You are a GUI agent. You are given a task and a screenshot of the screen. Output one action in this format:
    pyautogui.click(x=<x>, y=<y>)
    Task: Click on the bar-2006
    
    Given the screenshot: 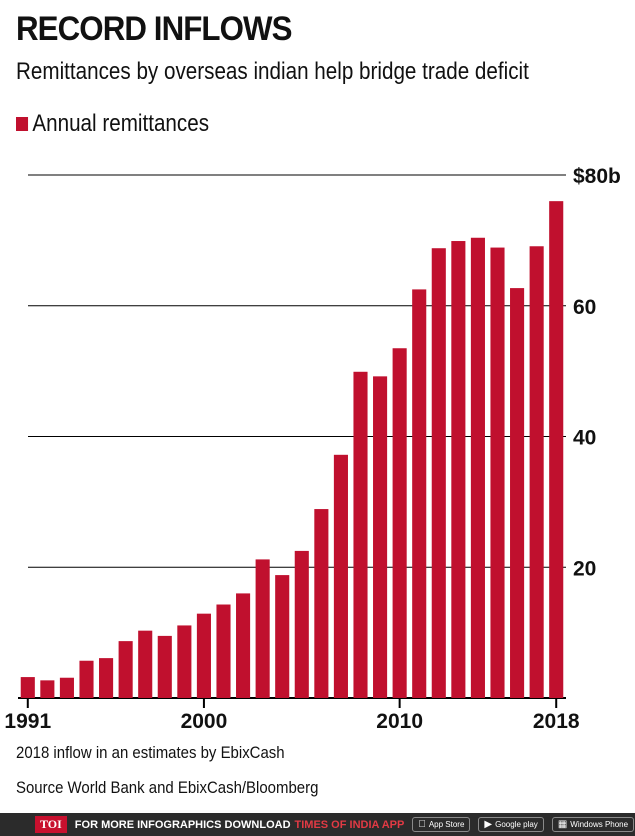 What is the action you would take?
    pyautogui.click(x=321, y=603)
    